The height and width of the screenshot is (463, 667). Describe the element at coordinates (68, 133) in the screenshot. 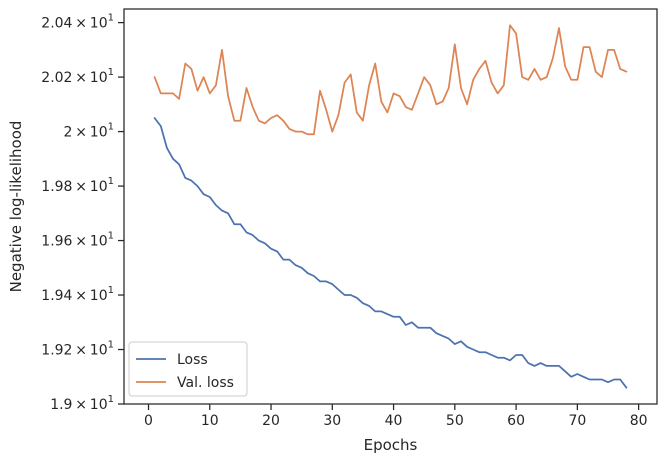

I see `y-tick-mantissa: 2` at that location.